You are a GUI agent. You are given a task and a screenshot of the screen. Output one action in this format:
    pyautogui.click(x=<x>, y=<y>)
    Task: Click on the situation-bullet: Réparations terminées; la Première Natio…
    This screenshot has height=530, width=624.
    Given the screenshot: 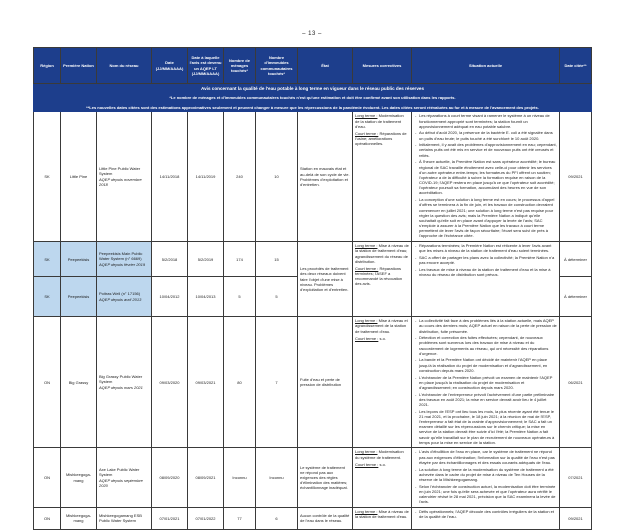 What is the action you would take?
    pyautogui.click(x=486, y=248)
    